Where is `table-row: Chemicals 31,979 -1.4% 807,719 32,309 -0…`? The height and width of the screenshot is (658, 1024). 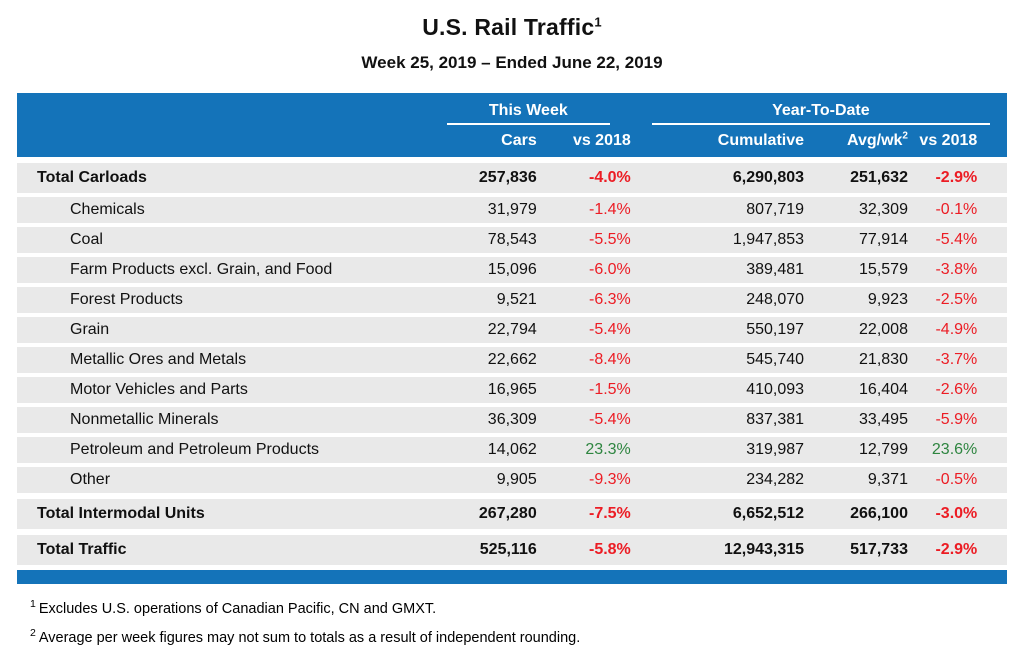
table-row: Chemicals 31,979 -1.4% 807,719 32,309 -0… is located at coordinates (512, 210).